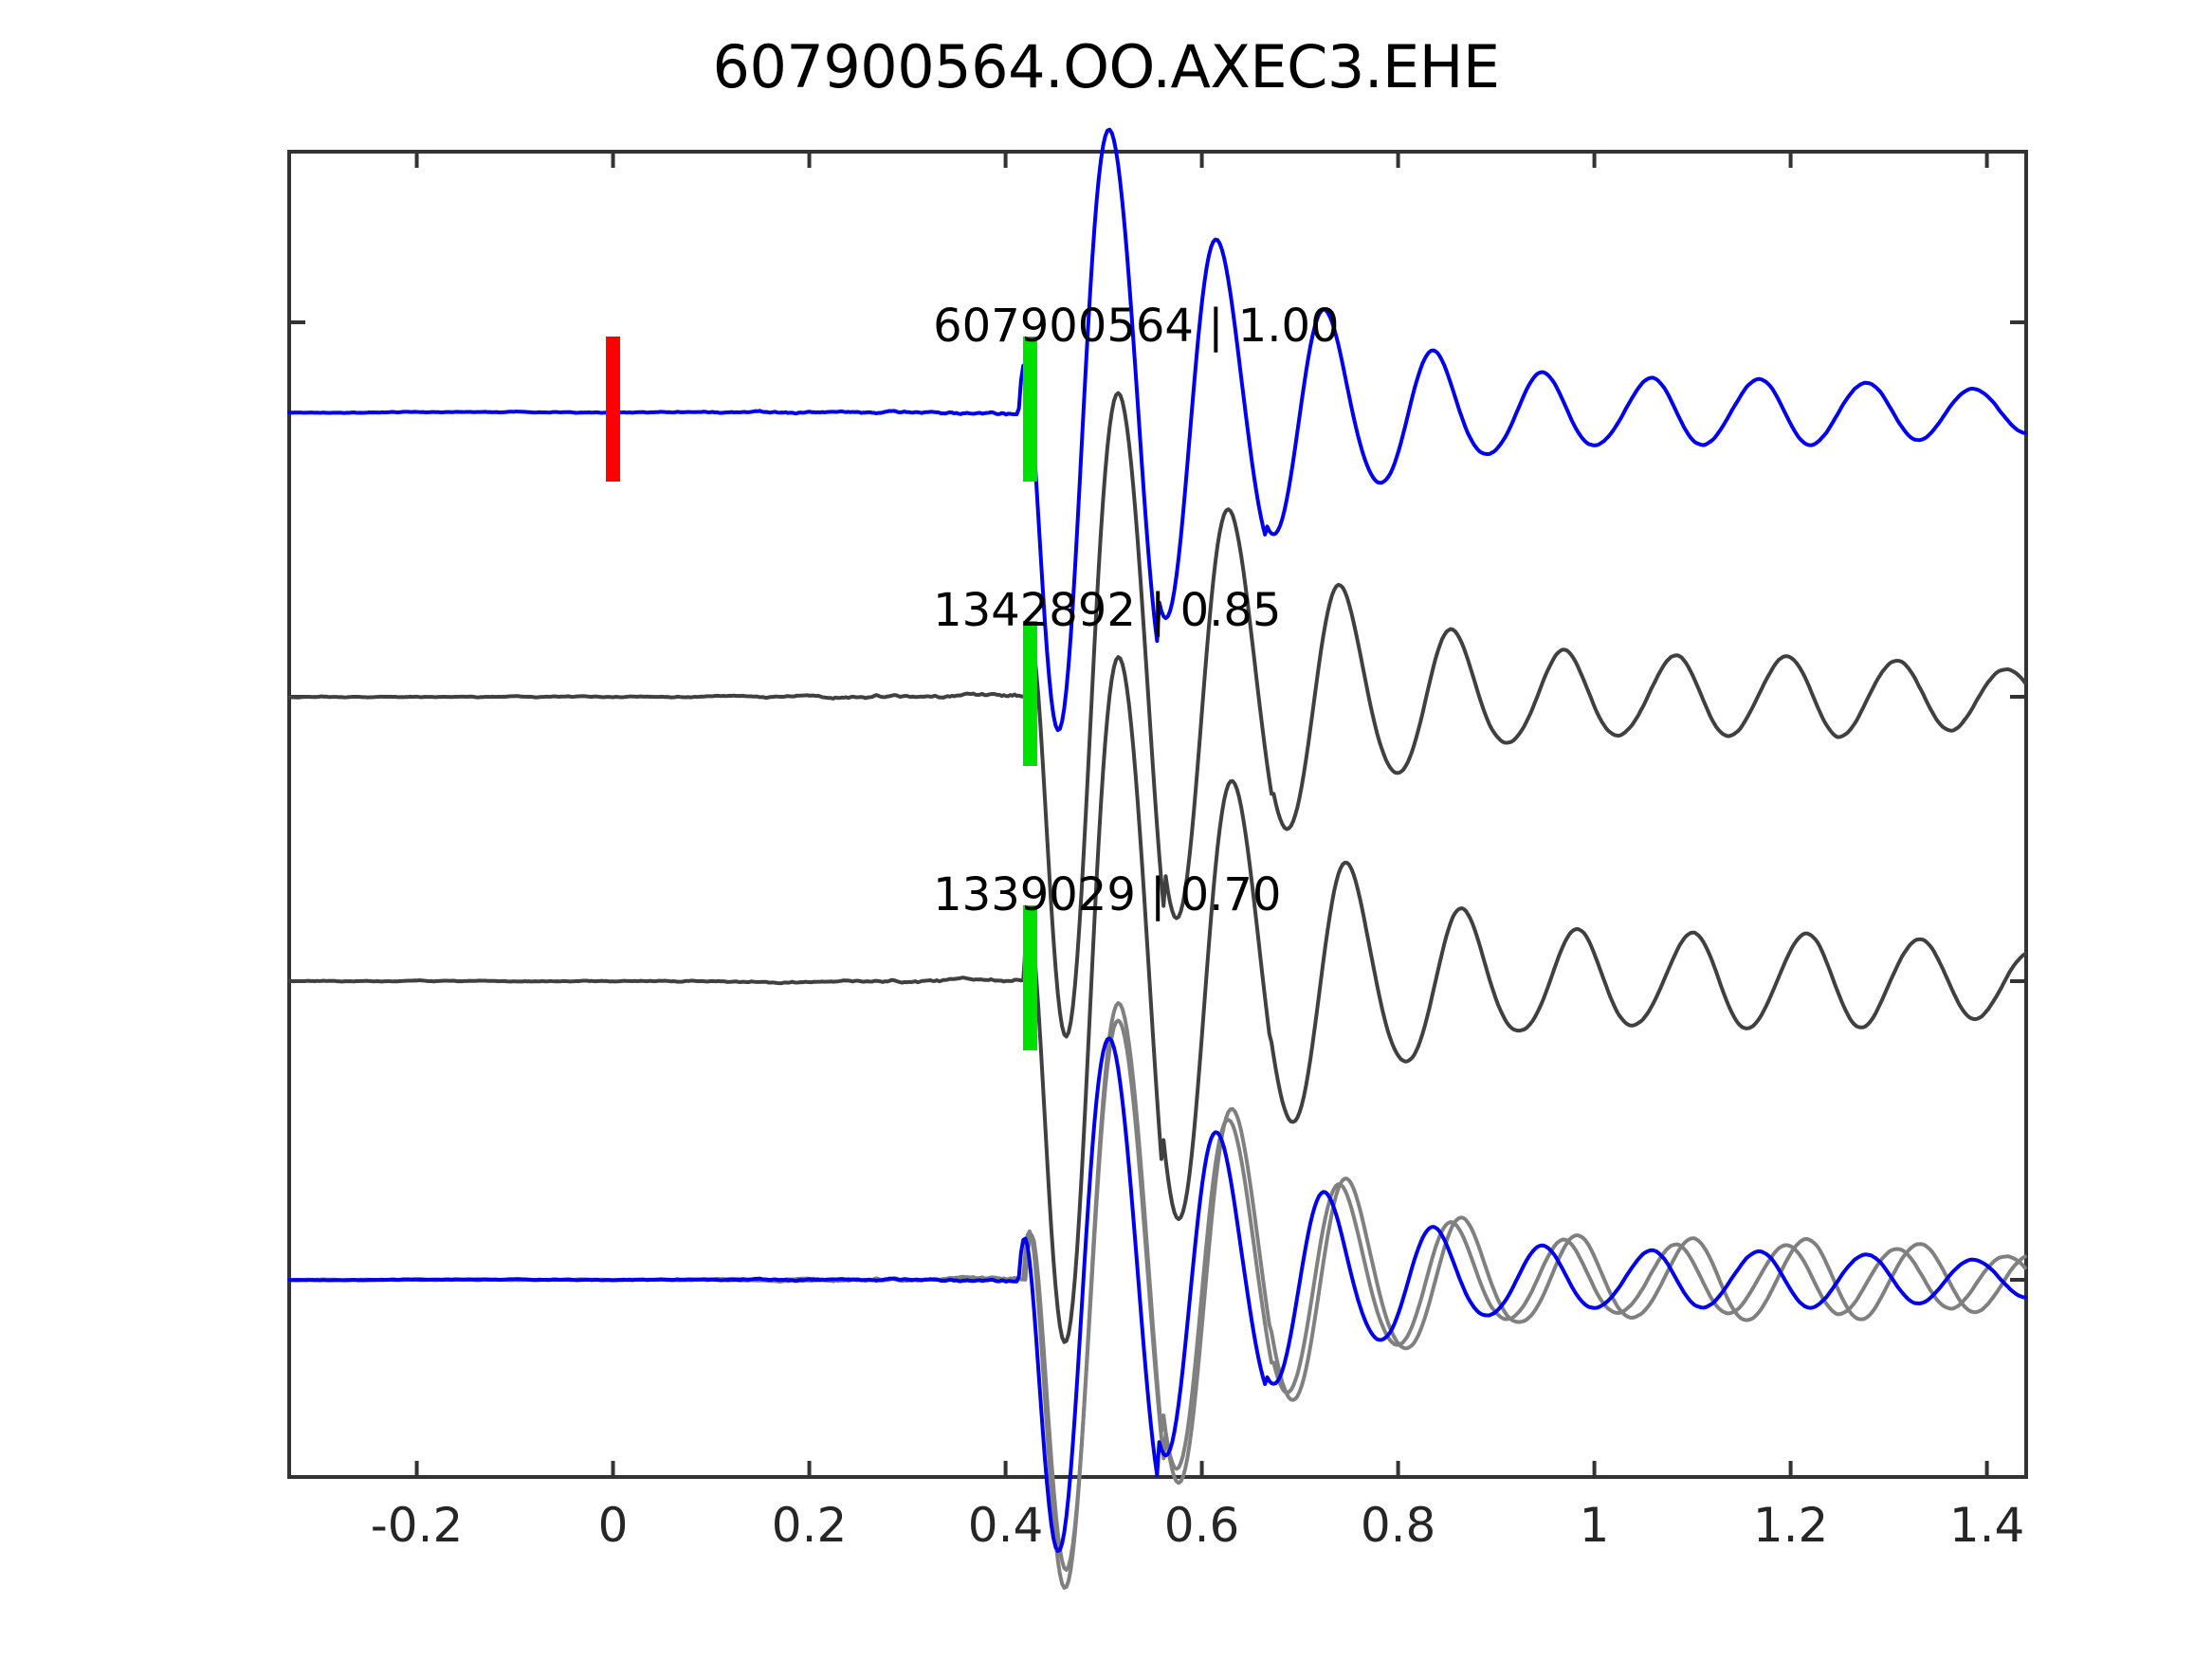  Describe the element at coordinates (1595, 1525) in the screenshot. I see `x-tick-label: 1` at that location.